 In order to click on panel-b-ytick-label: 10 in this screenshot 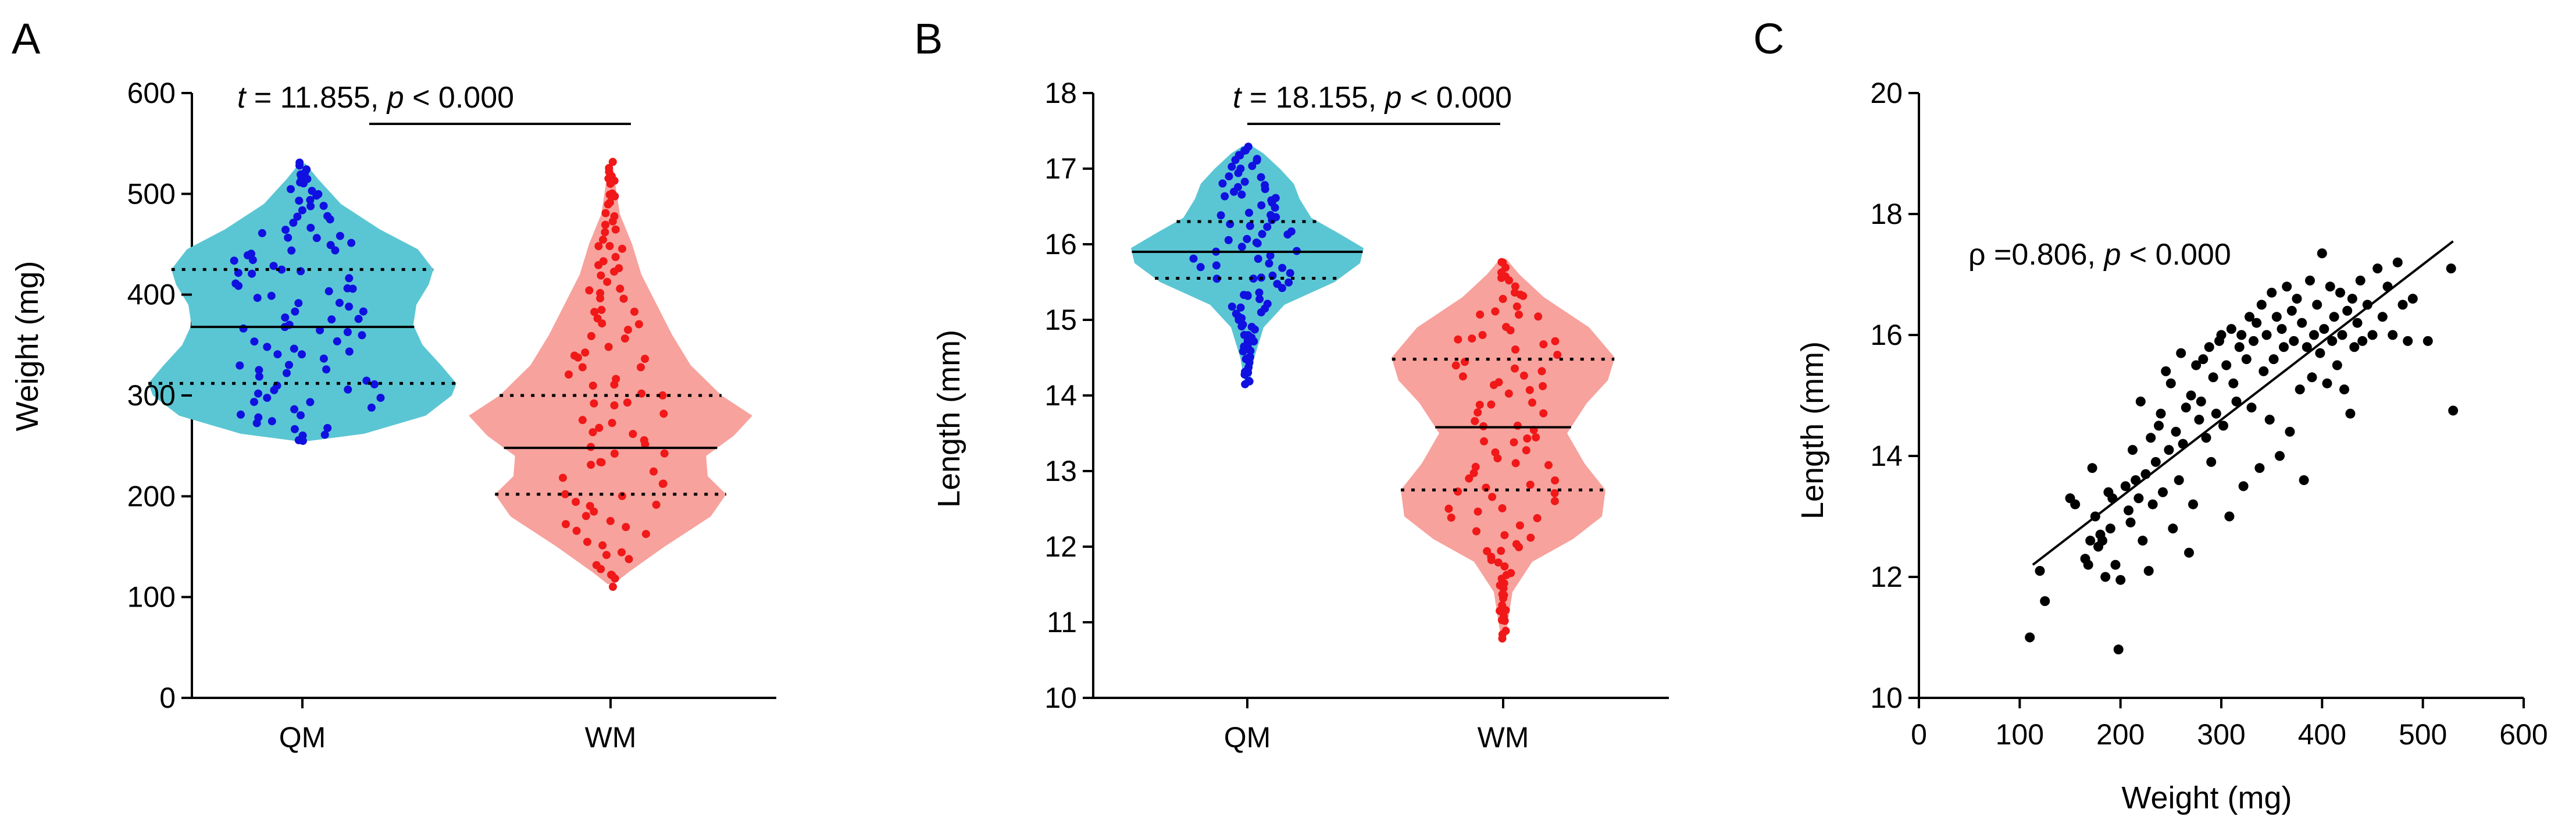, I will do `click(1060, 698)`.